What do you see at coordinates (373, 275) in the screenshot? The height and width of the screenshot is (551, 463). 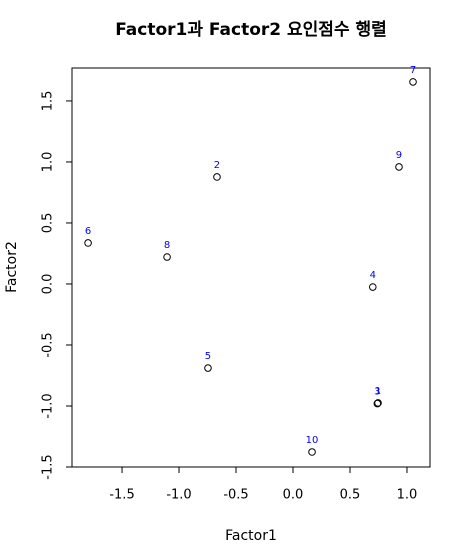 I see `point-label: 4` at bounding box center [373, 275].